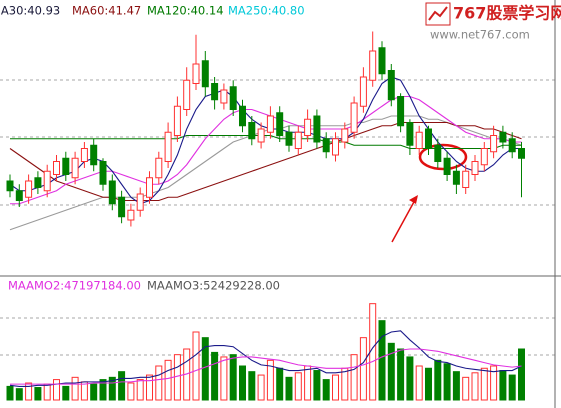  What do you see at coordinates (480, 35) in the screenshot?
I see `logo-url: www.net767.com` at bounding box center [480, 35].